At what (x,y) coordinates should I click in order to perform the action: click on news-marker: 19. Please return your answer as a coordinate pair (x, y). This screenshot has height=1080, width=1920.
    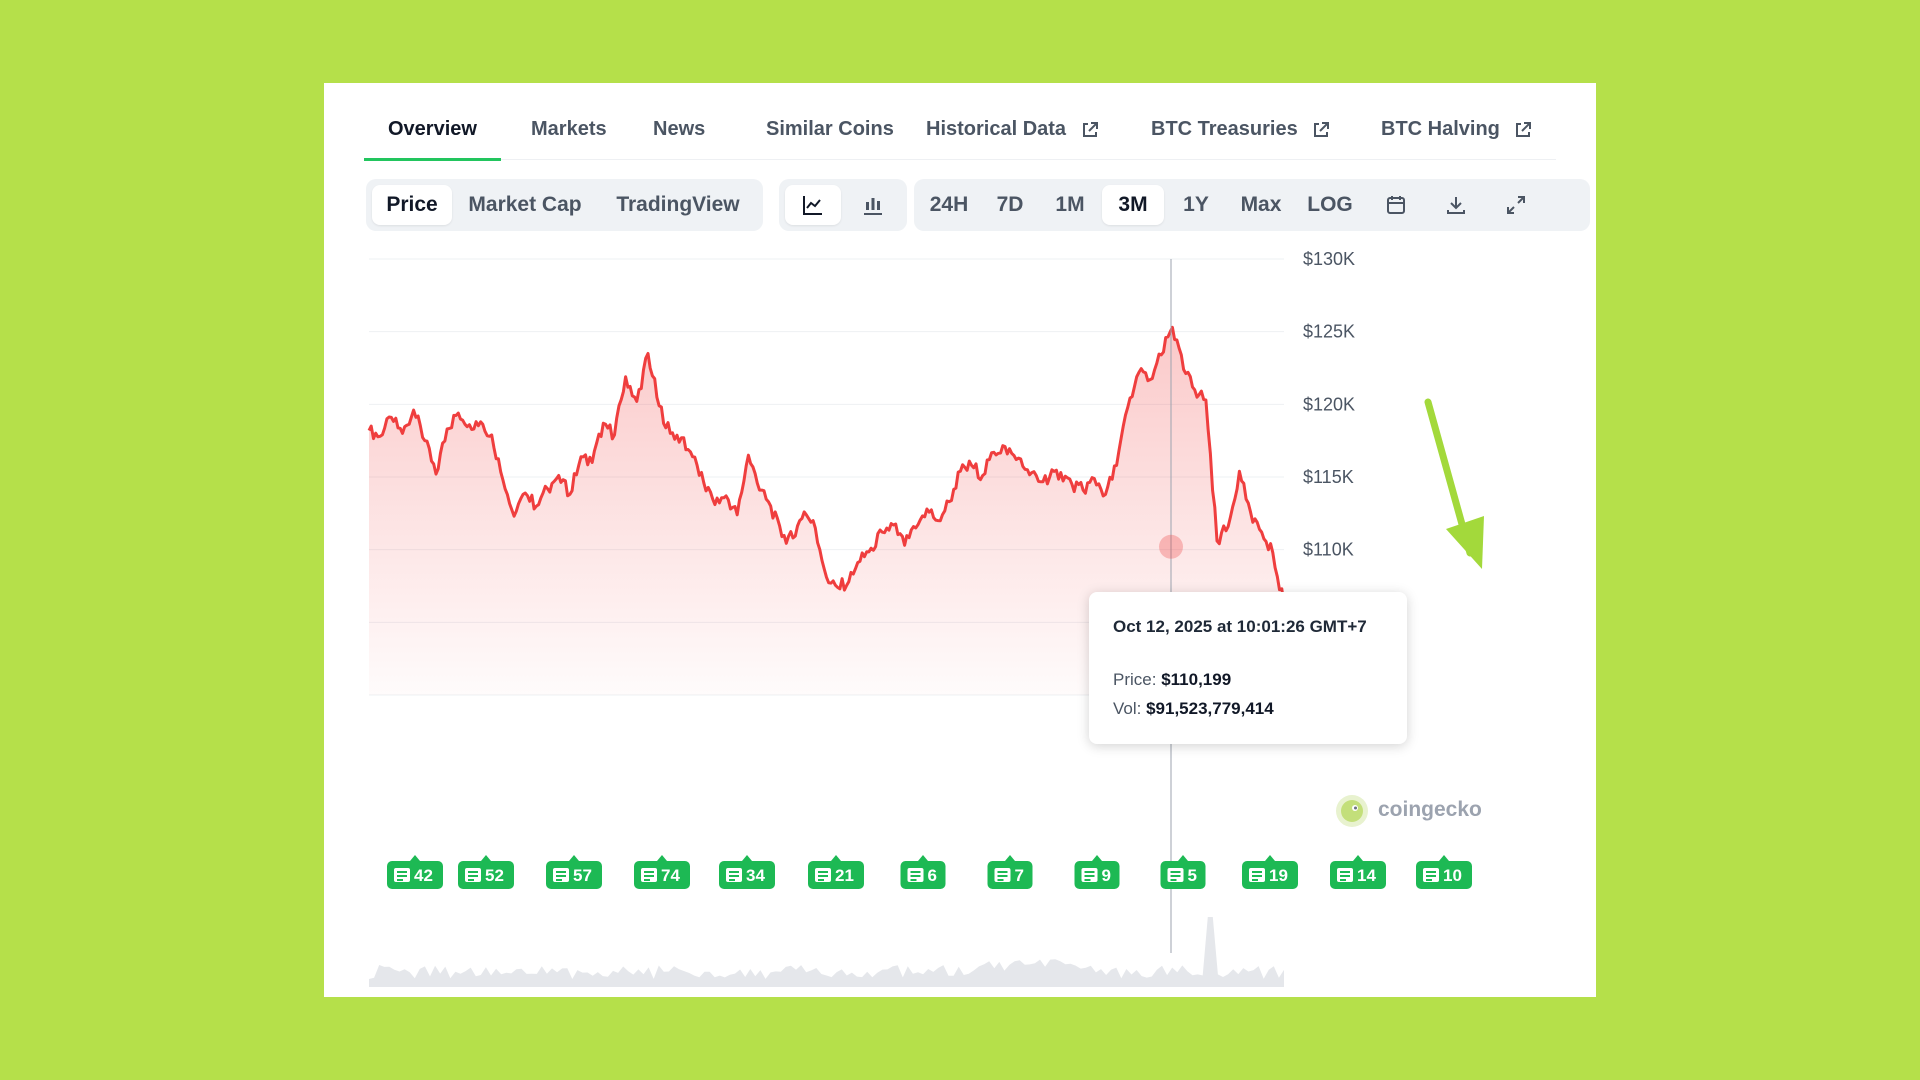
    Looking at the image, I should click on (1270, 872).